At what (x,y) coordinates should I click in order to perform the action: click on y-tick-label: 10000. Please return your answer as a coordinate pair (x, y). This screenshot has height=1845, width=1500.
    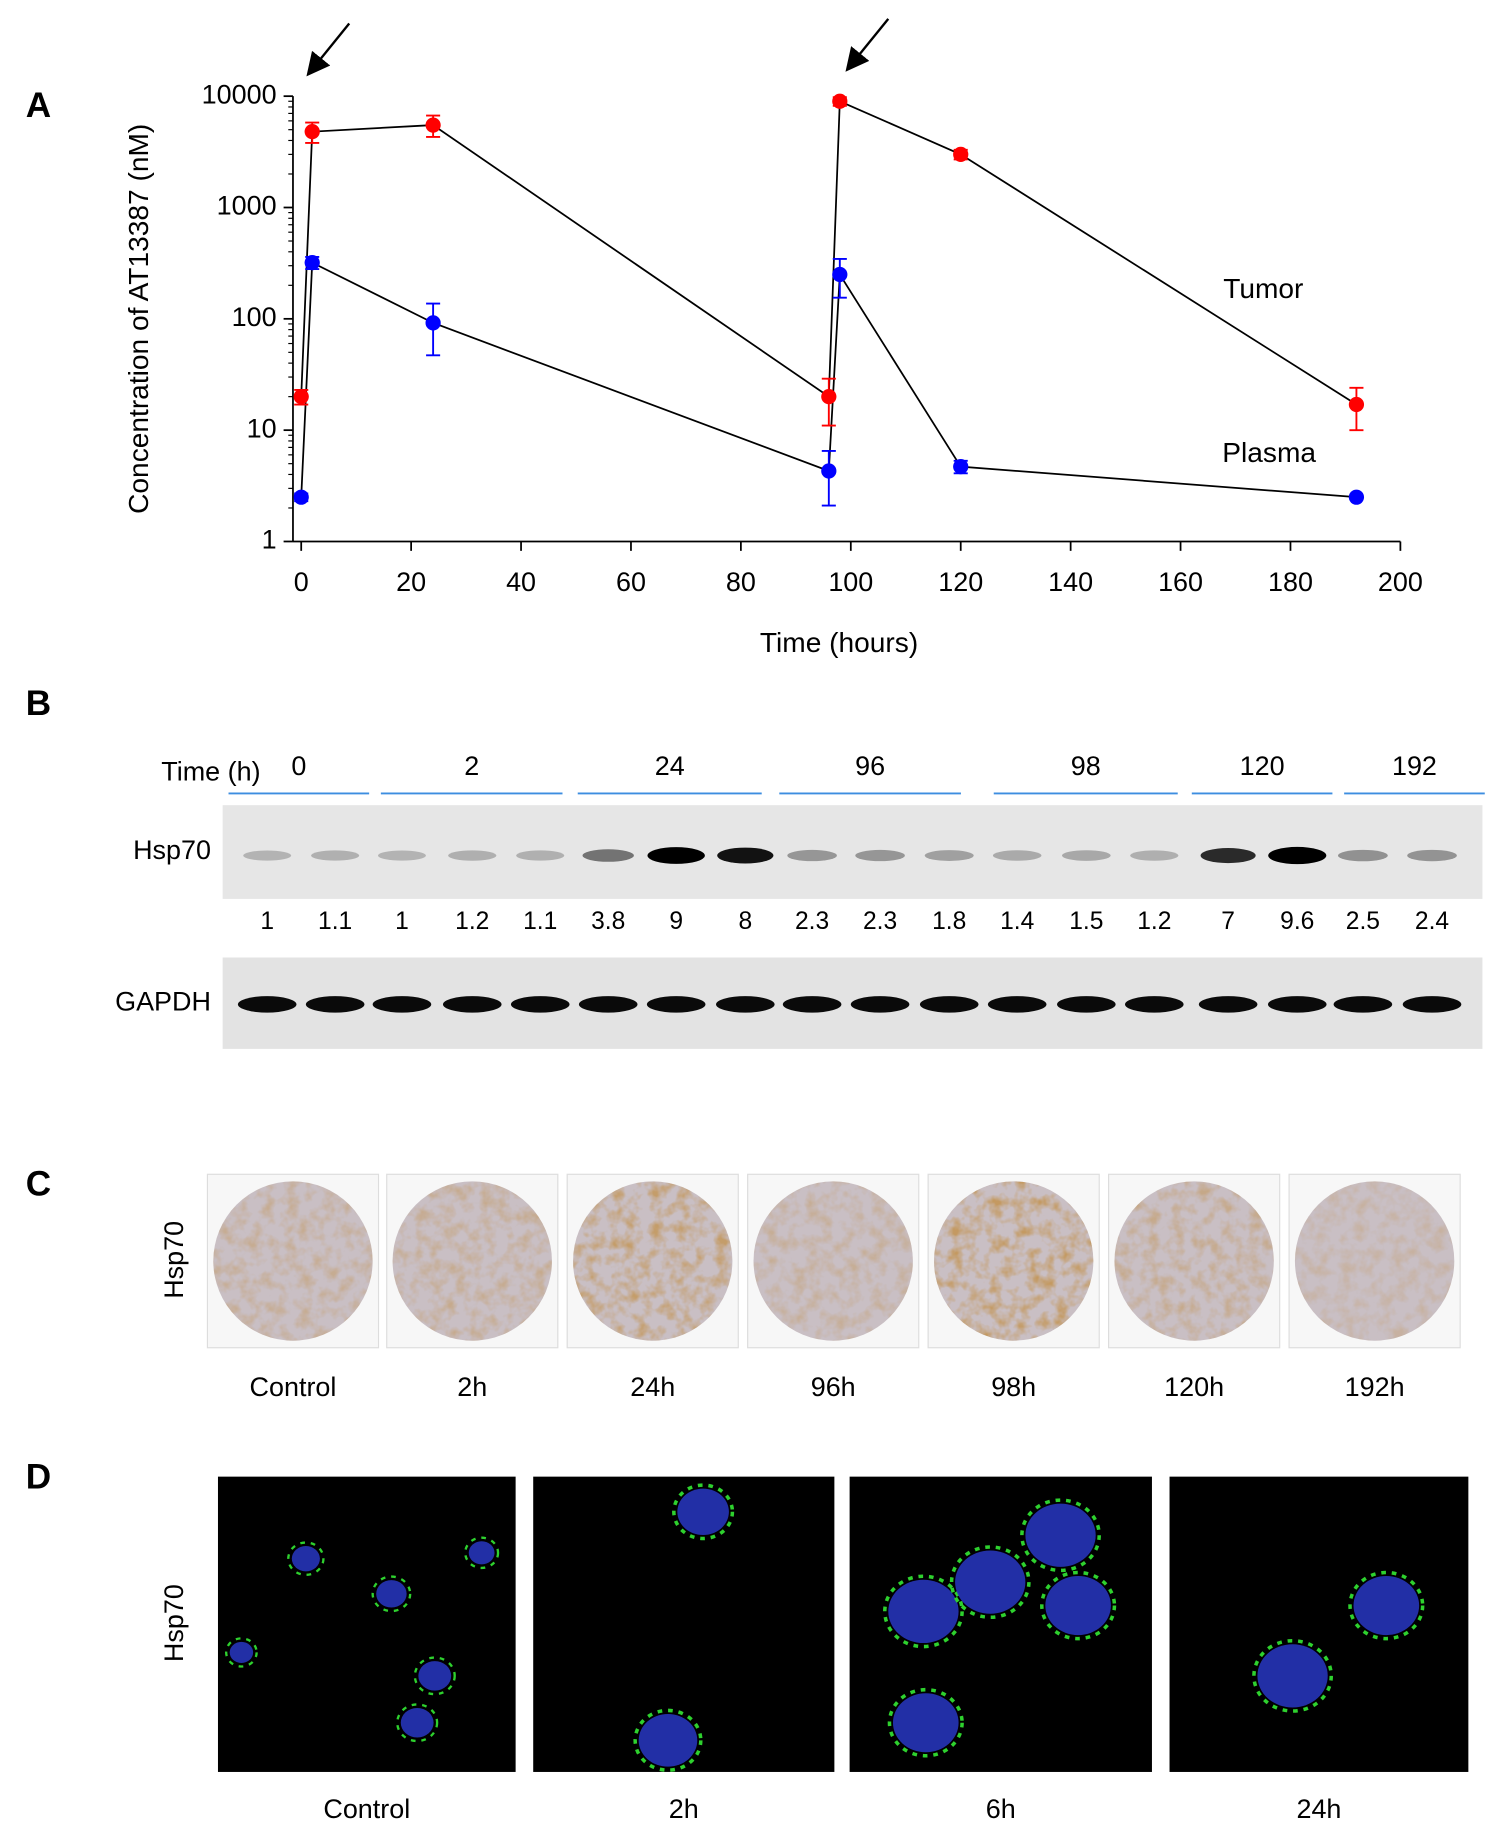
    Looking at the image, I should click on (239, 94).